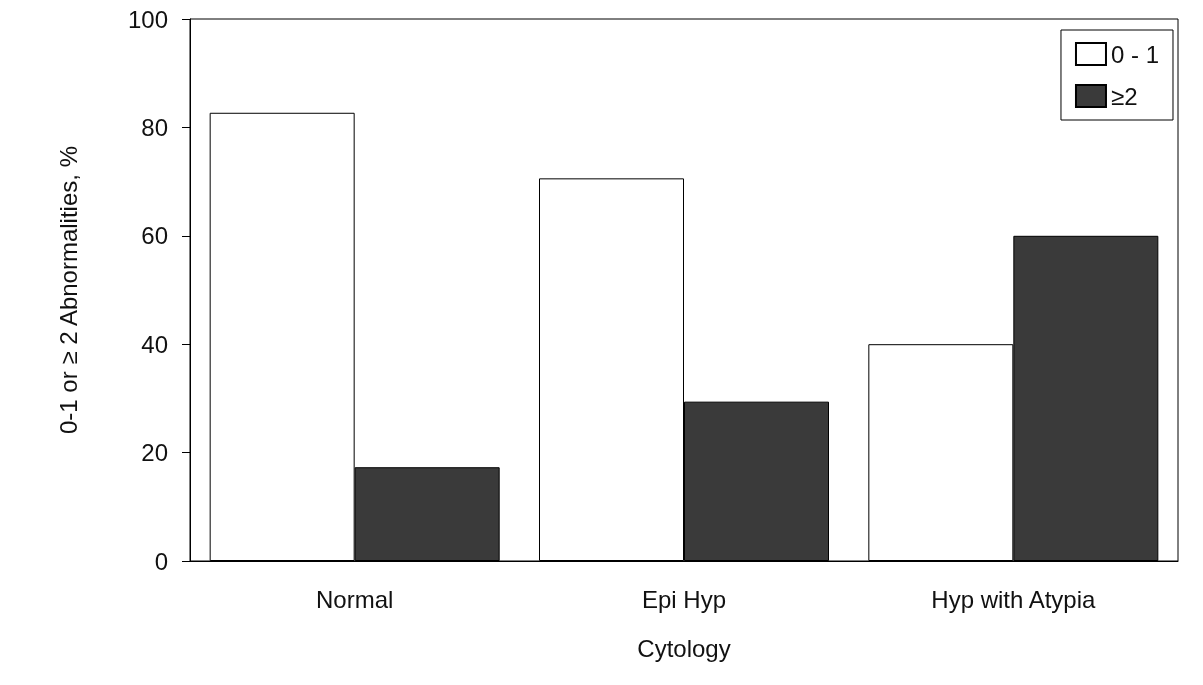  I want to click on y-tick-label: 80, so click(154, 127).